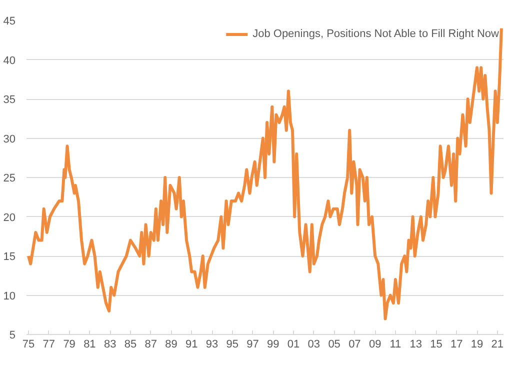  I want to click on x-tick-label: 85, so click(130, 344).